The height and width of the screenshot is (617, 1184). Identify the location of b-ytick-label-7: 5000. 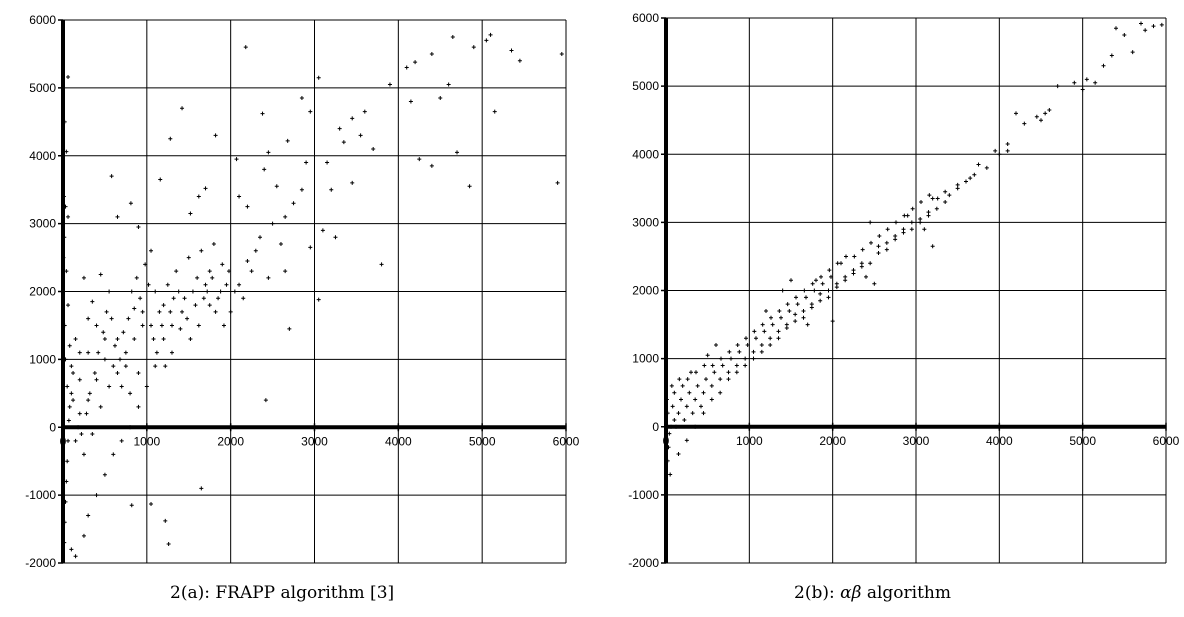
(645, 86).